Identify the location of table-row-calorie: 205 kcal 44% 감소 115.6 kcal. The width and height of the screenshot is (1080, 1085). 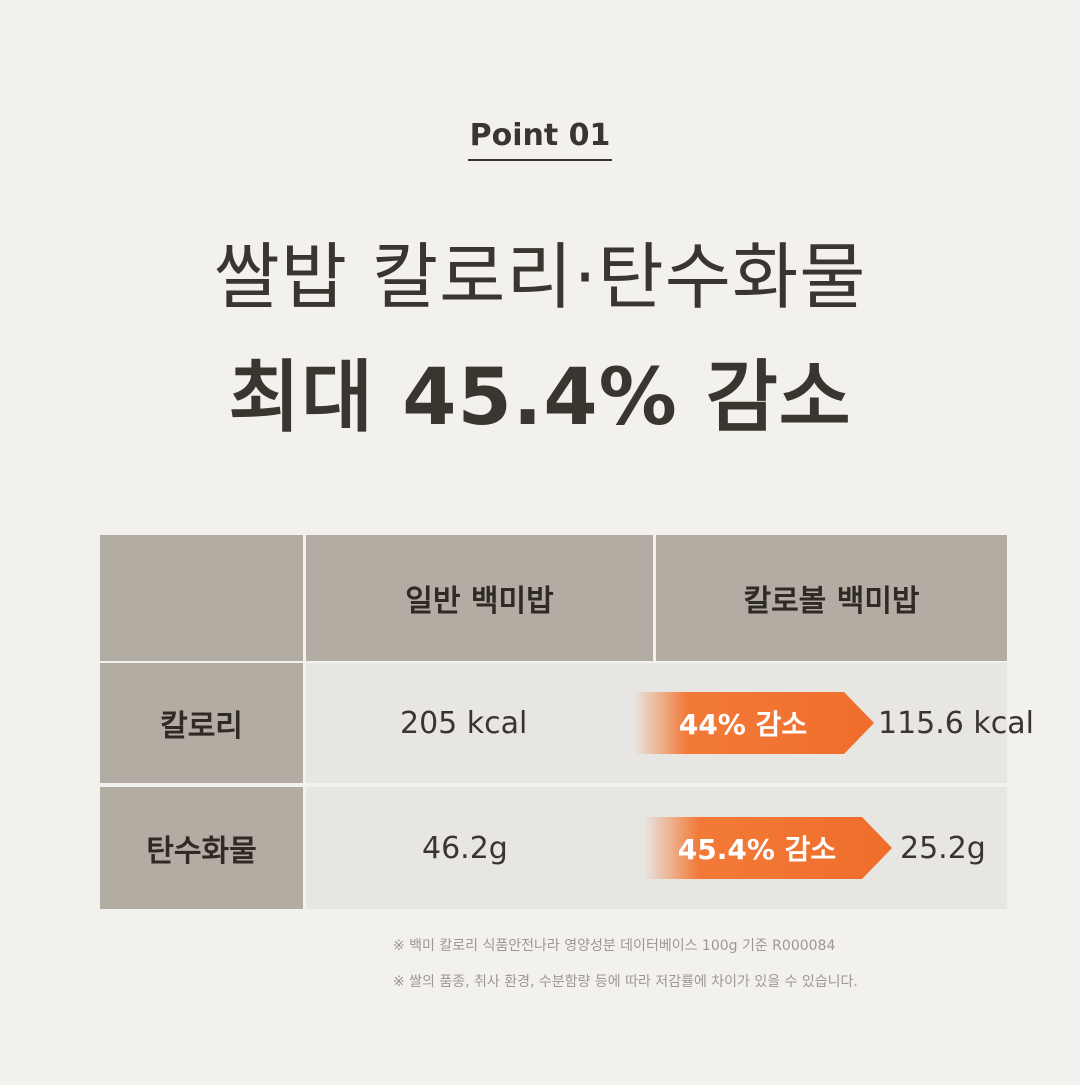
(670, 723).